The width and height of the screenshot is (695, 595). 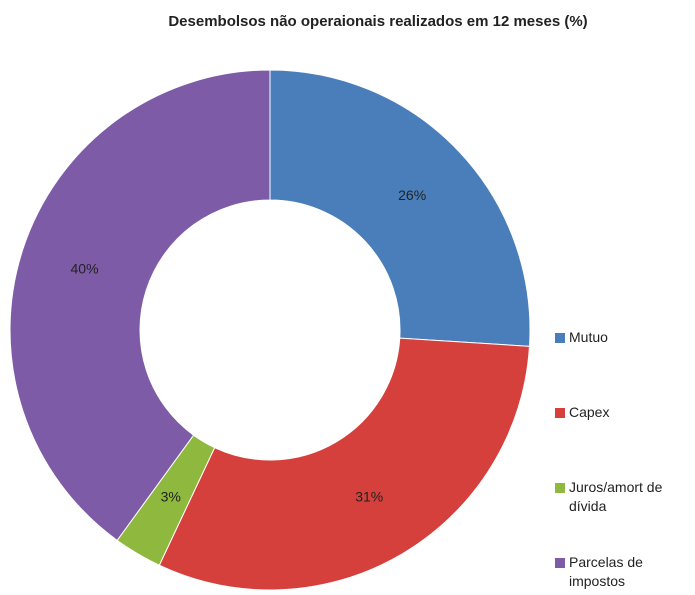 I want to click on legend-entry: Capex, so click(x=625, y=412).